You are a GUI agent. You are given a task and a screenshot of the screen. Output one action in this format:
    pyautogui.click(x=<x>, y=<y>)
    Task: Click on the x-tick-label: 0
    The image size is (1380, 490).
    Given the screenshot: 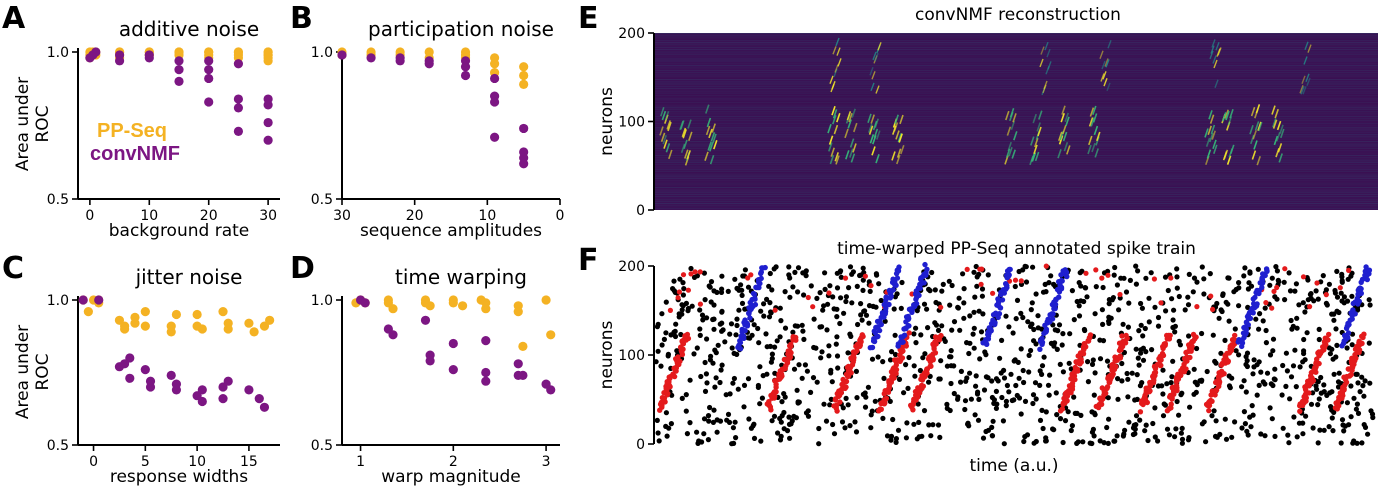 What is the action you would take?
    pyautogui.click(x=89, y=216)
    